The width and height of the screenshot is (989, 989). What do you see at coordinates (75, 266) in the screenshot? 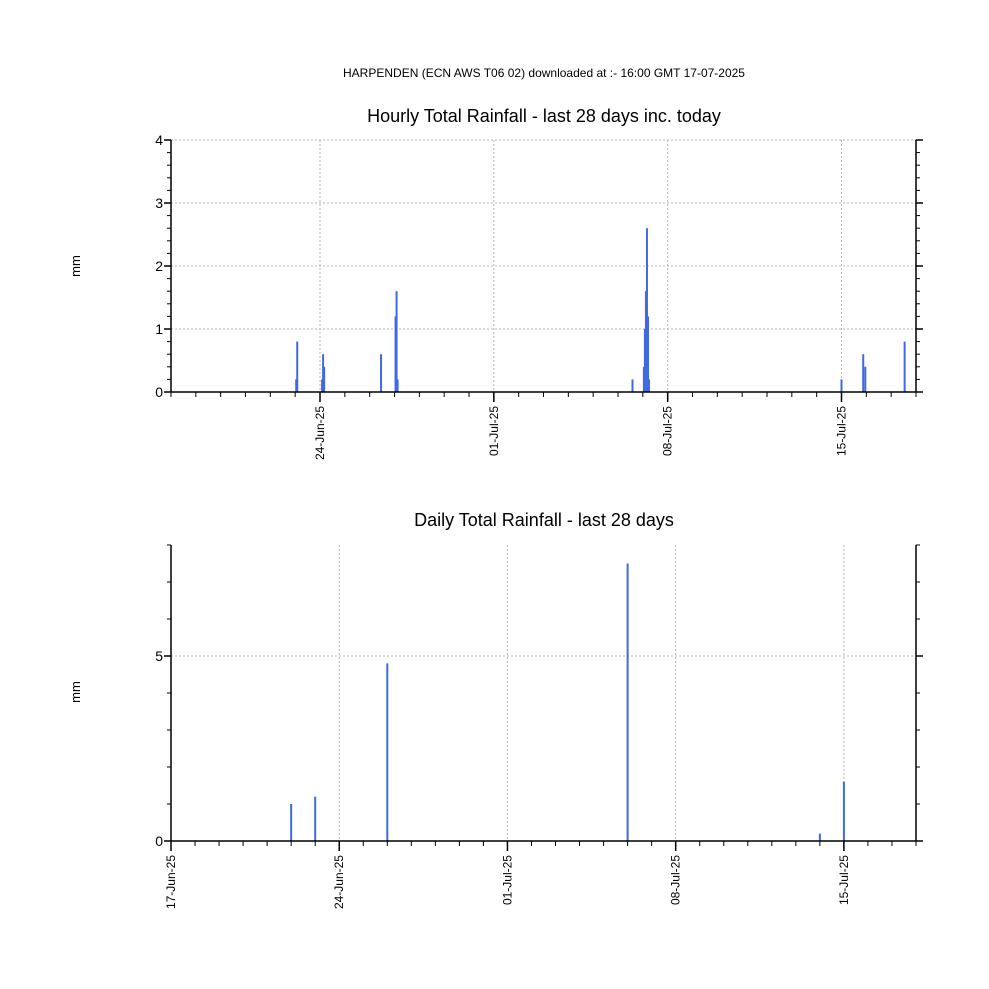
I see `hourly-y-axis-label: mm` at bounding box center [75, 266].